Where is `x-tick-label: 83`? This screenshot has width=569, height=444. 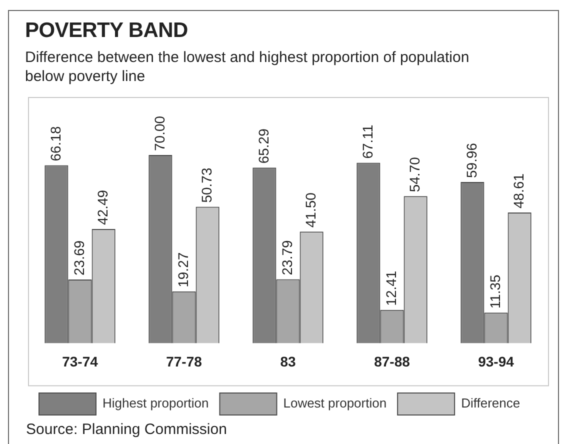 x-tick-label: 83 is located at coordinates (288, 361).